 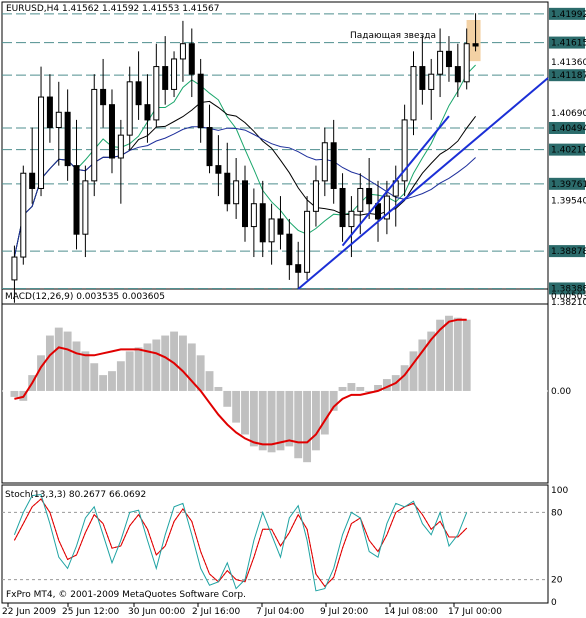 What do you see at coordinates (568, 202) in the screenshot?
I see `price-axis-tick: 1.39540` at bounding box center [568, 202].